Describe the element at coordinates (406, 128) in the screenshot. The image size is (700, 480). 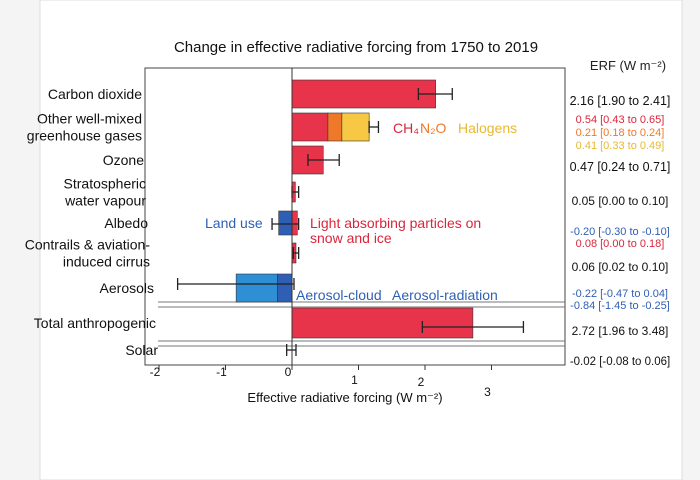
I see `annotation-ch4: CH₄` at that location.